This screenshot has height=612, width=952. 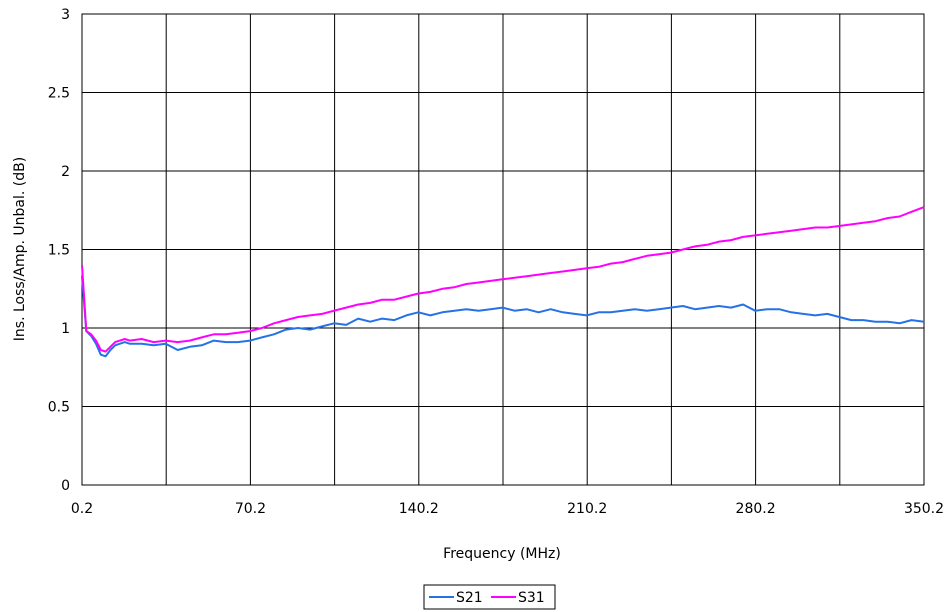 I want to click on x-tick-label: 280.2, so click(x=756, y=509).